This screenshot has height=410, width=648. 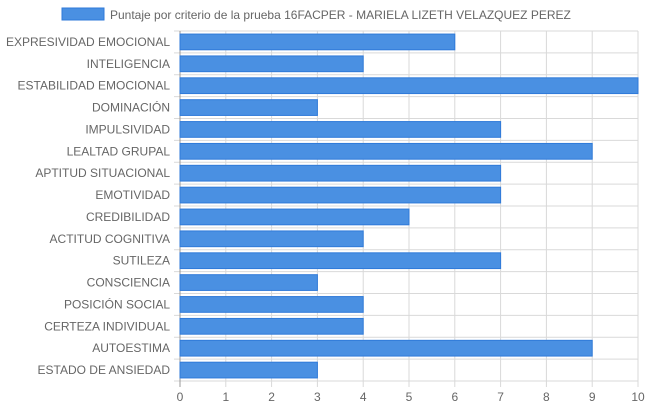 What do you see at coordinates (225, 397) in the screenshot?
I see `x-tick-label: 1` at bounding box center [225, 397].